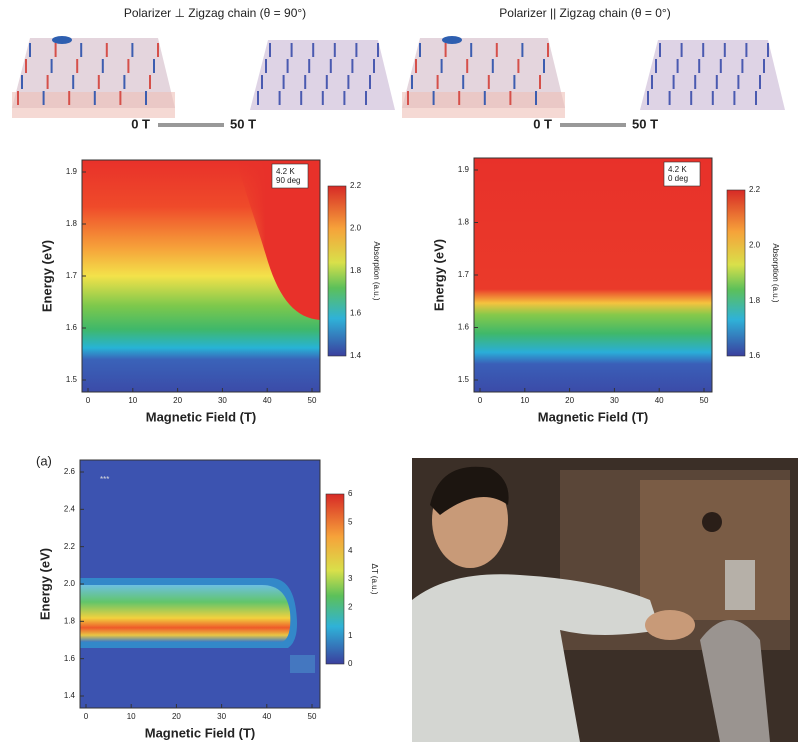  What do you see at coordinates (215, 13) in the screenshot?
I see `title-left: Polarizer ⊥ Zigzag chain (θ = 90°)` at bounding box center [215, 13].